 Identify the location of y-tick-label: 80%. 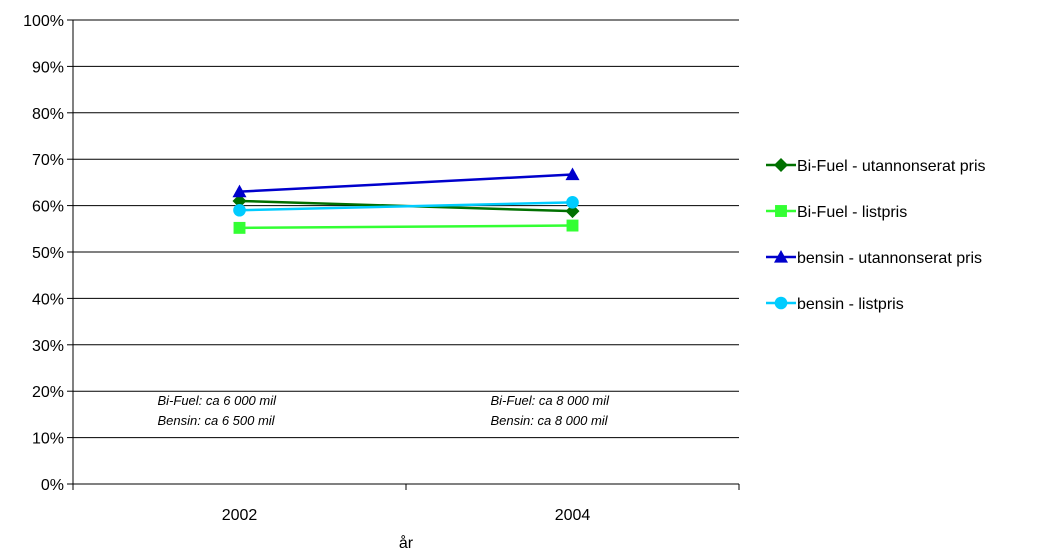
(48, 114).